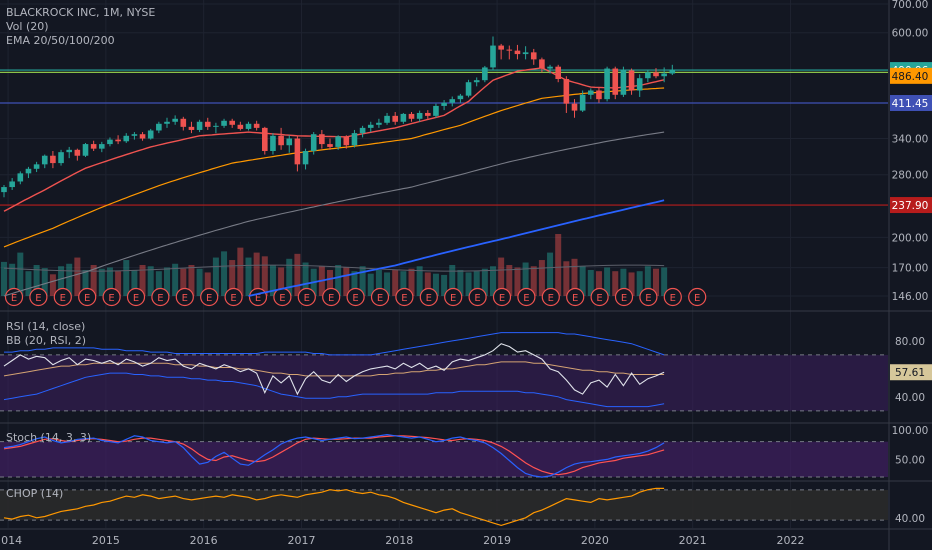  What do you see at coordinates (46, 340) in the screenshot?
I see `bb-title: BB (20, RSI, 2)` at bounding box center [46, 340].